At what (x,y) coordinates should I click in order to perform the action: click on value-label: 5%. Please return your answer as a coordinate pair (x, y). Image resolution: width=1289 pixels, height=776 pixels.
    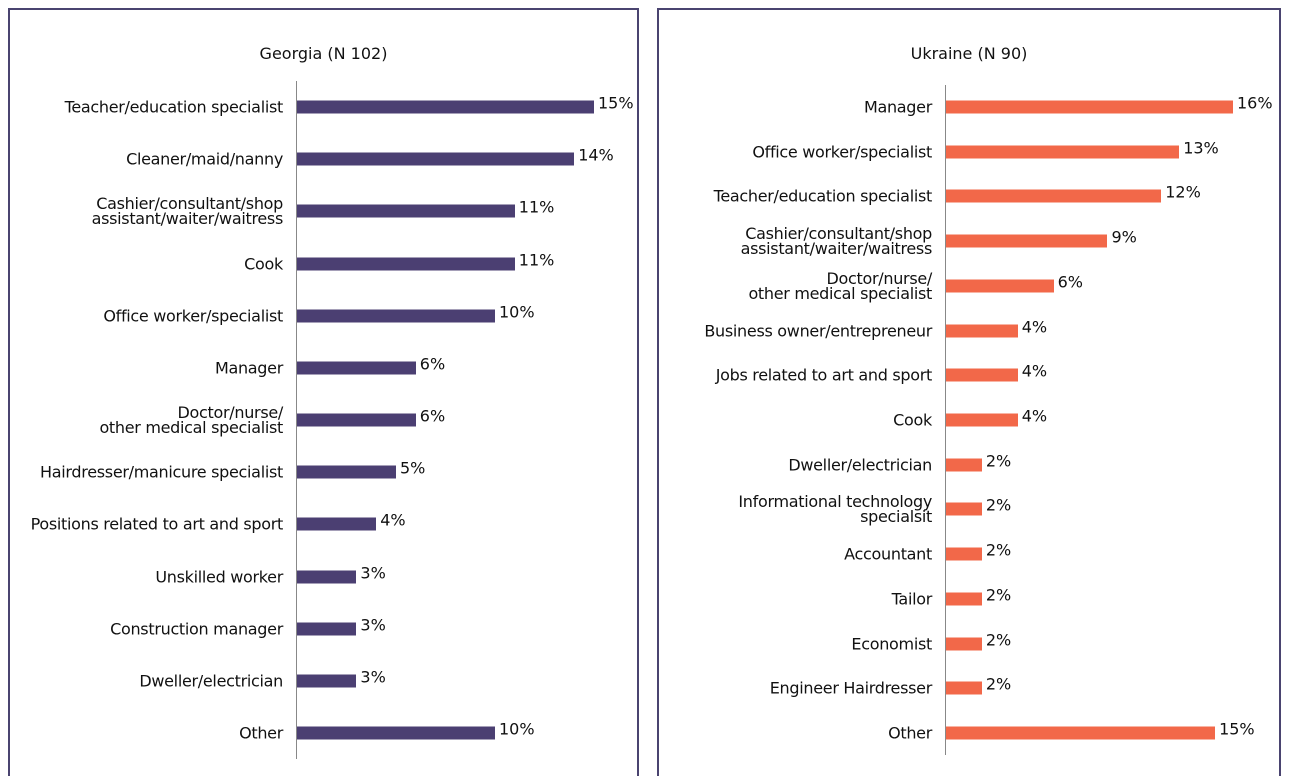
    Looking at the image, I should click on (413, 468).